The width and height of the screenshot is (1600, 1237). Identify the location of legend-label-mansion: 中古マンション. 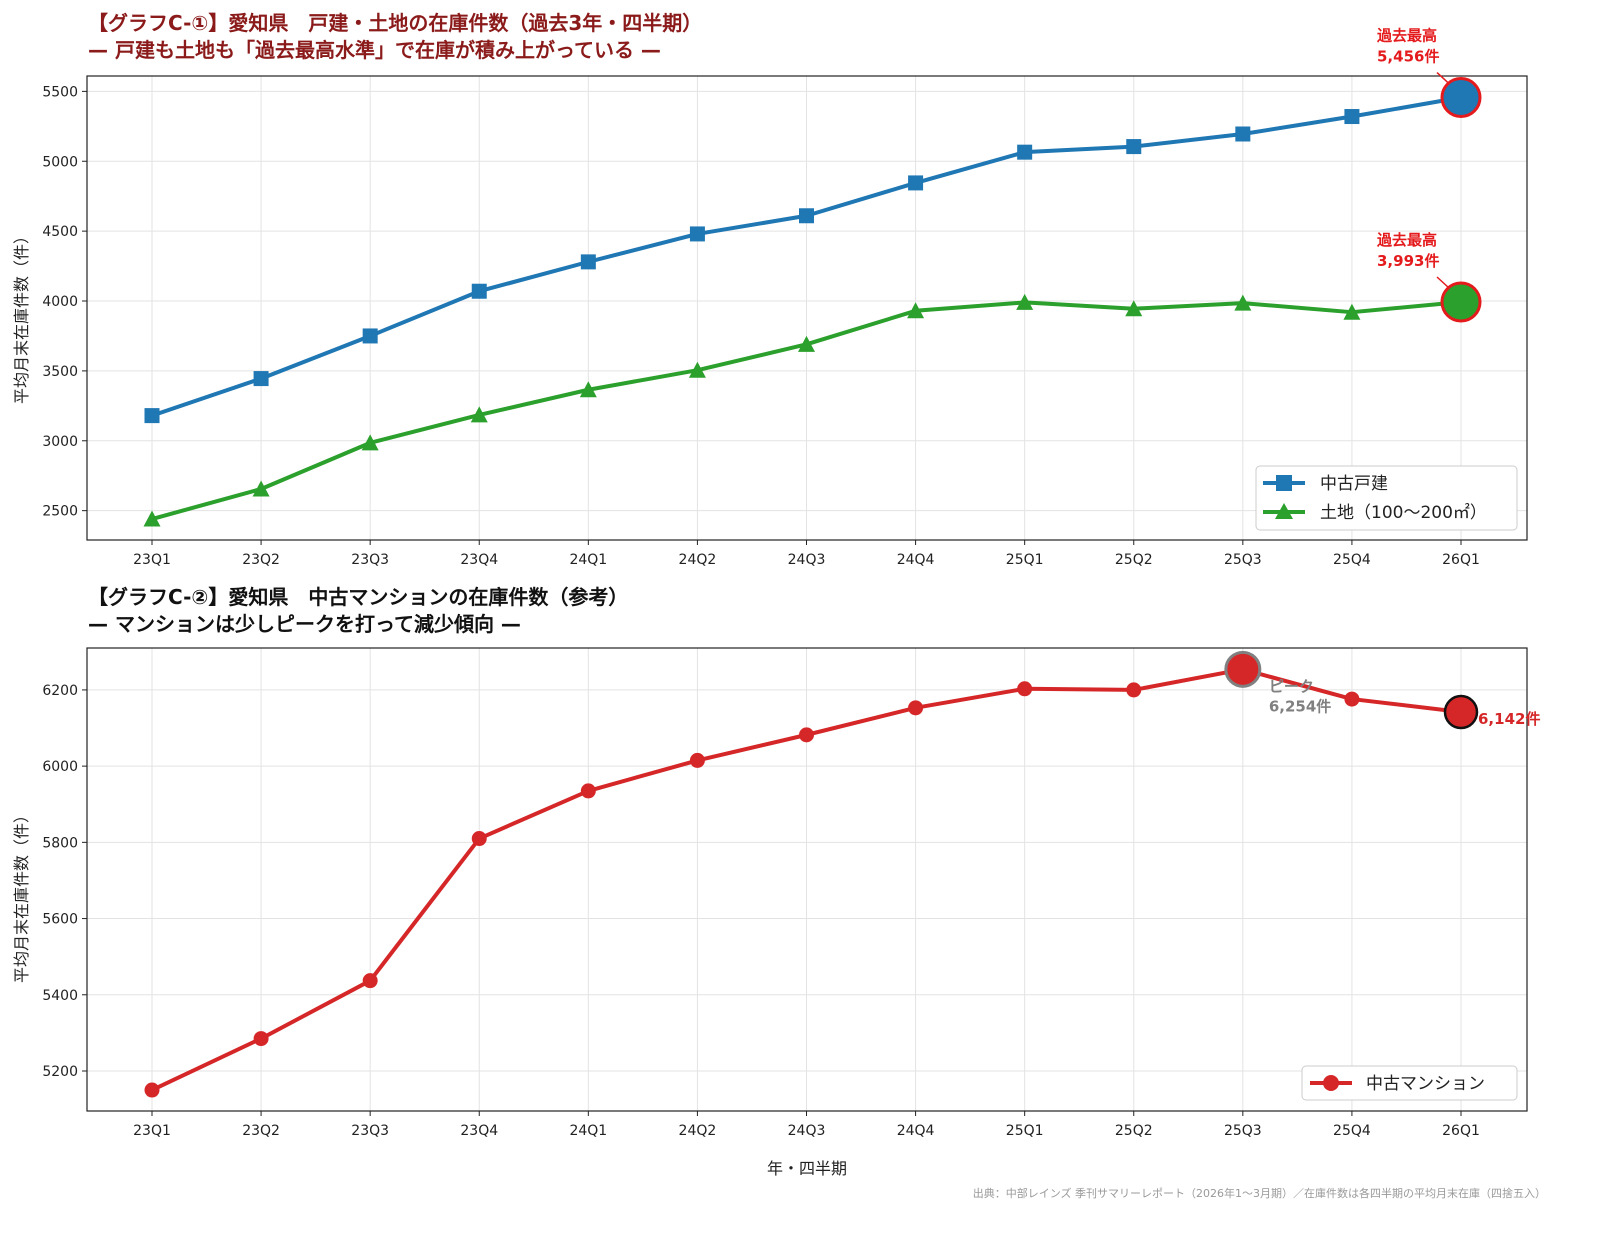
(1425, 1084).